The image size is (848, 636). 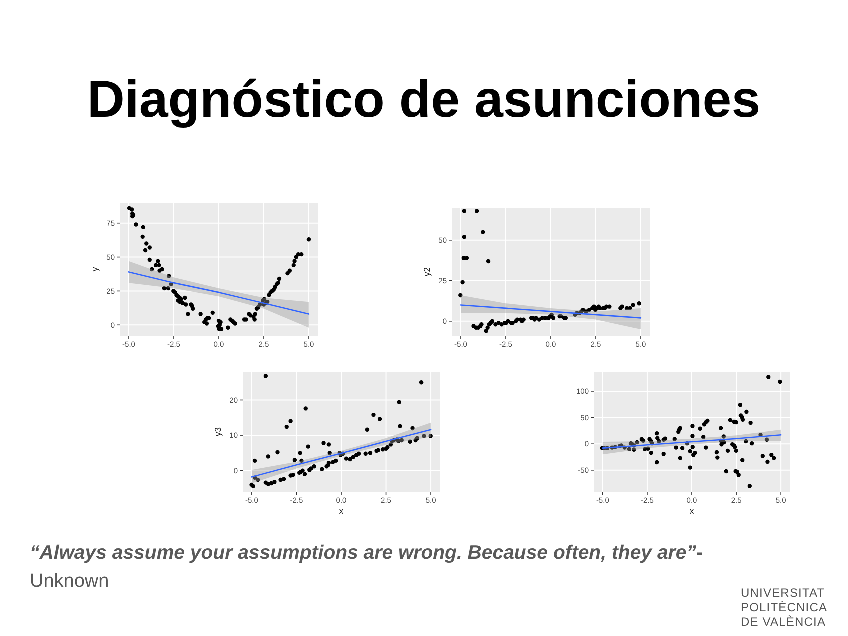 What do you see at coordinates (218, 431) in the screenshot?
I see `y-axis-title: y3` at bounding box center [218, 431].